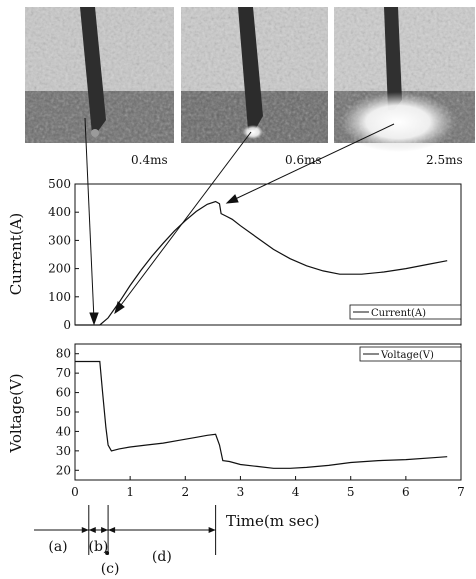 Image resolution: width=476 pixels, height=579 pixels. What do you see at coordinates (63, 254) in the screenshot?
I see `current-y-axis: 0 100 200 300 400 500` at bounding box center [63, 254].